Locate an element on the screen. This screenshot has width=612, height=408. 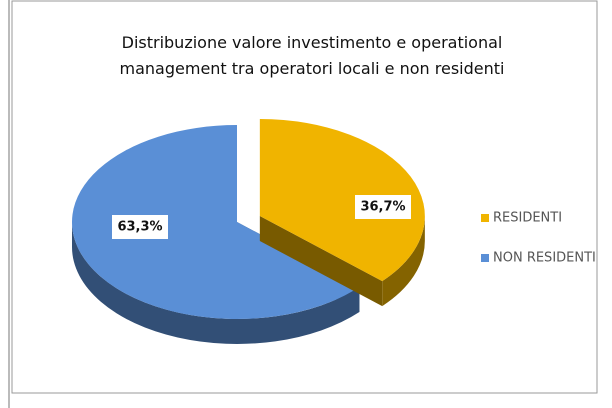
legend-label: NON RESIDENTI is located at coordinates (544, 258).